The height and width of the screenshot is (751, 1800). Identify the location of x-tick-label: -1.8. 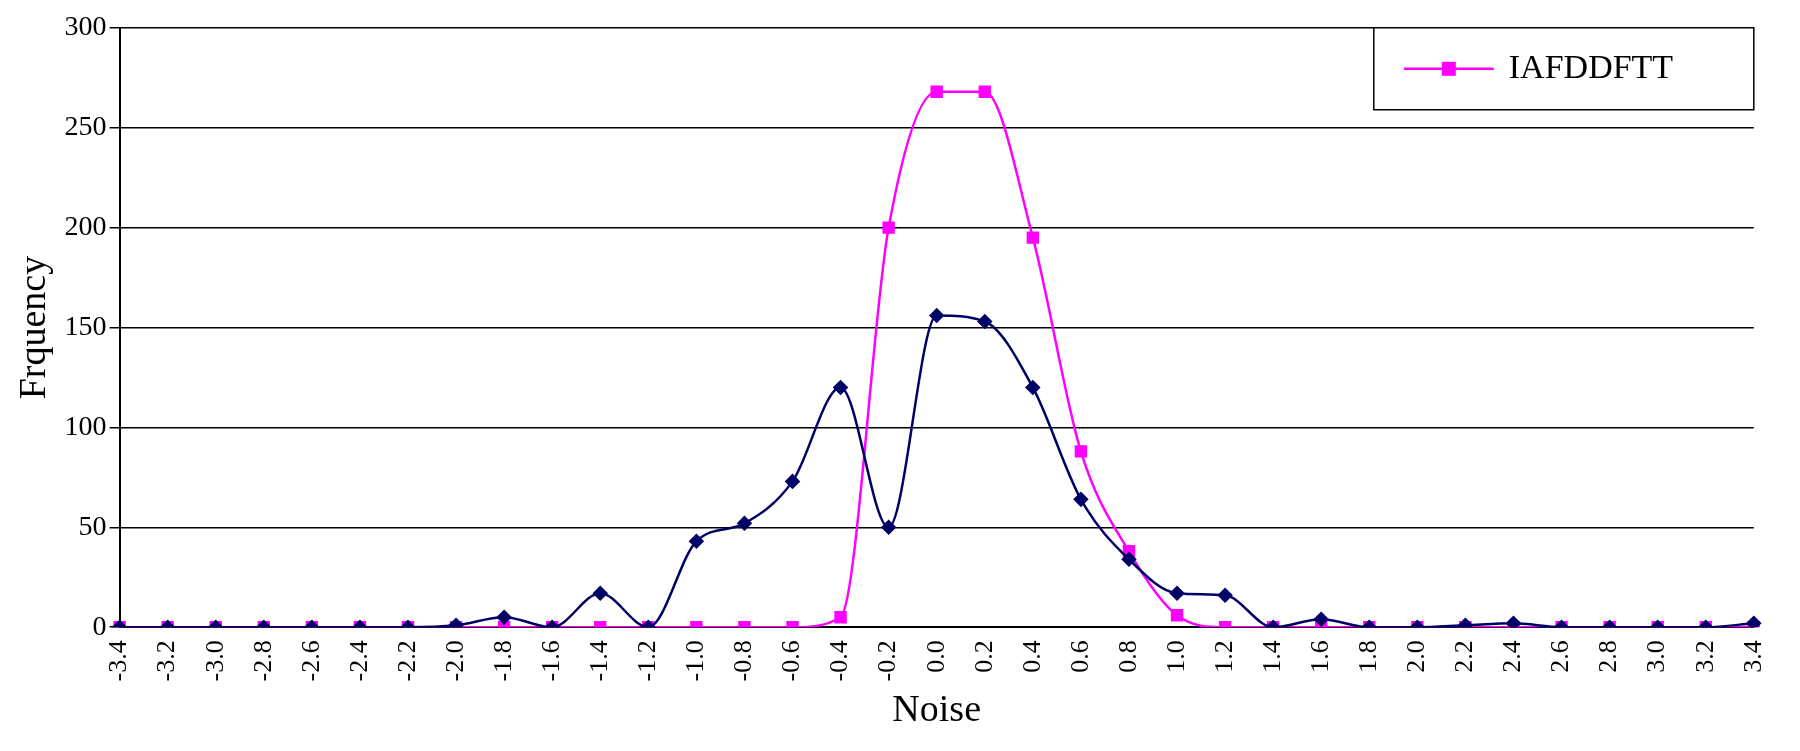
(502, 661).